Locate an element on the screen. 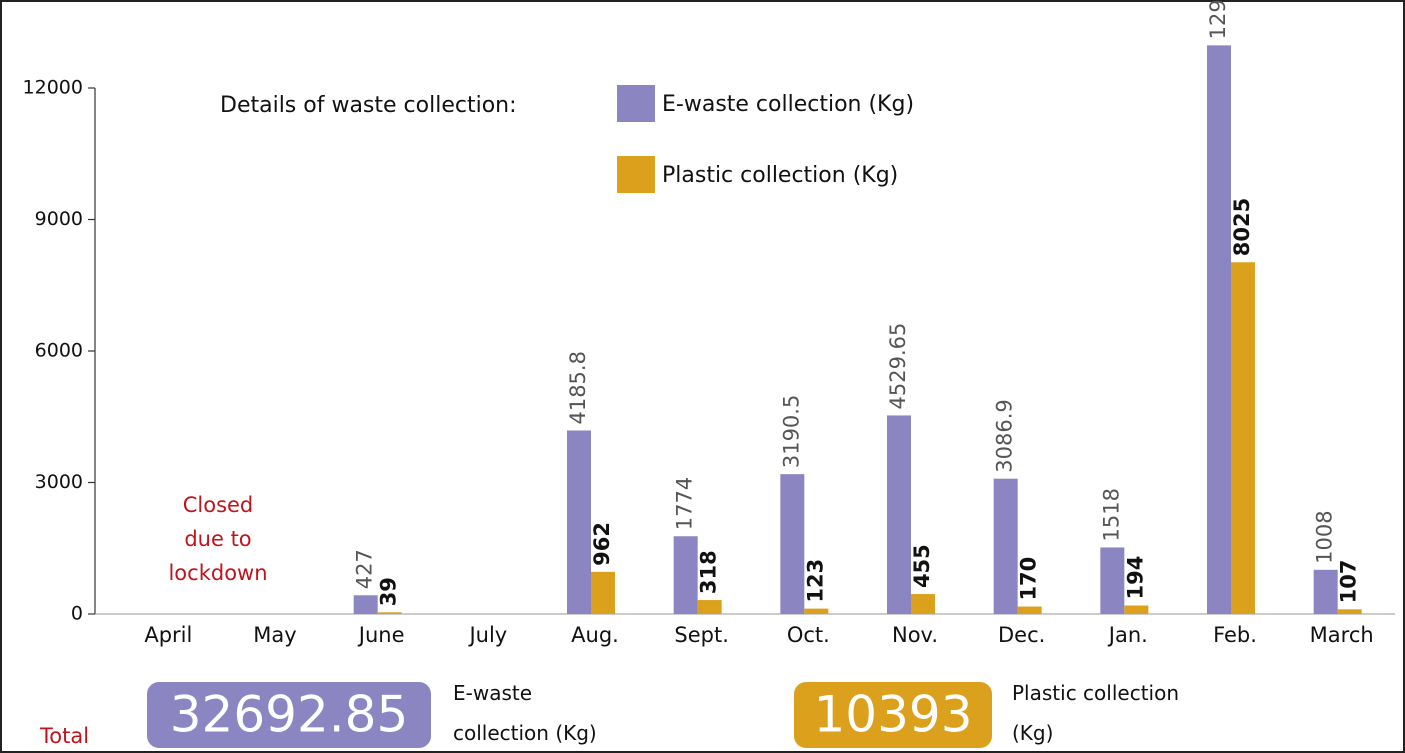 The width and height of the screenshot is (1405, 753). value-label: 8025 is located at coordinates (1242, 227).